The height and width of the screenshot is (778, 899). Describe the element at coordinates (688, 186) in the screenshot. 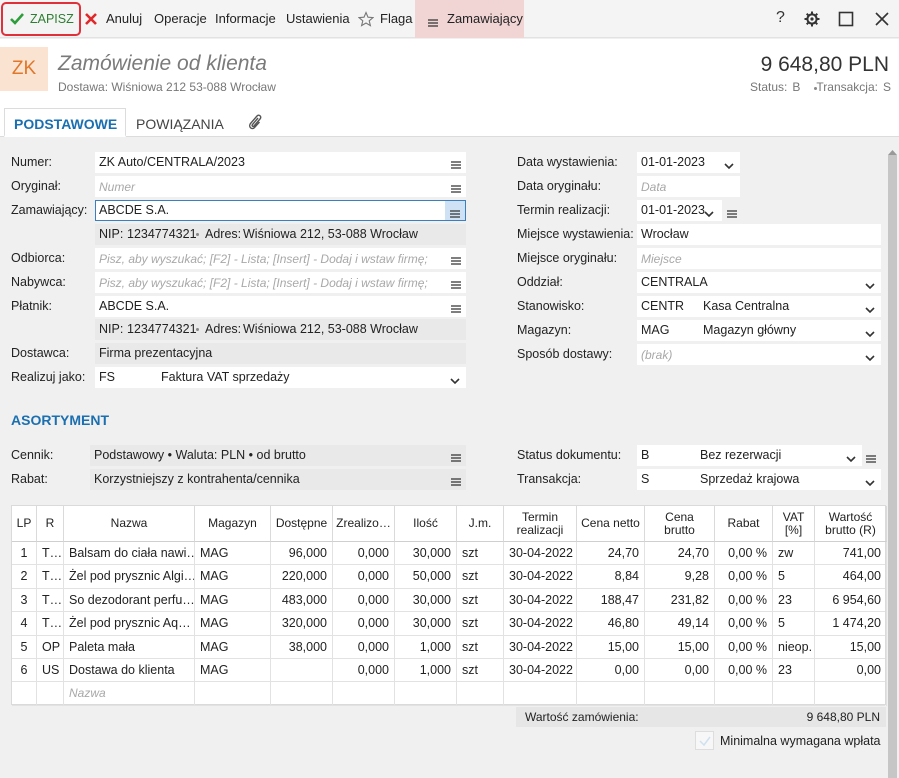

I see `input-field: Data` at that location.